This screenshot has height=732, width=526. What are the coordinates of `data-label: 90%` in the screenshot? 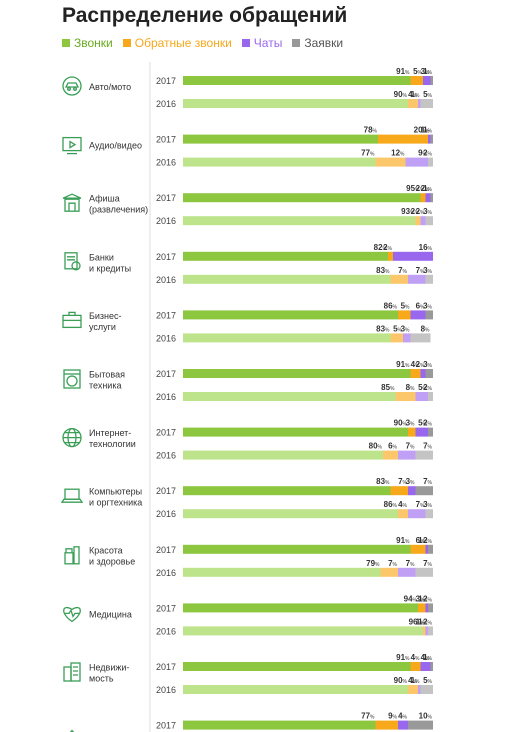 It's located at (401, 94).